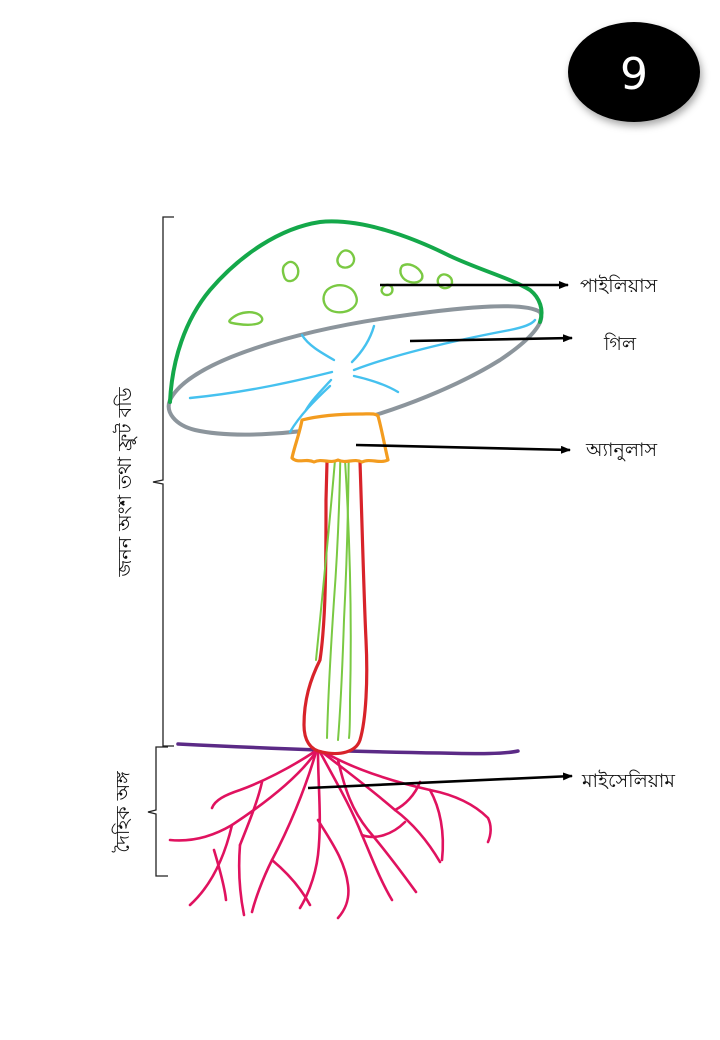 This screenshot has width=720, height=1040. I want to click on pileus-label: পাইলিয়াস, so click(619, 286).